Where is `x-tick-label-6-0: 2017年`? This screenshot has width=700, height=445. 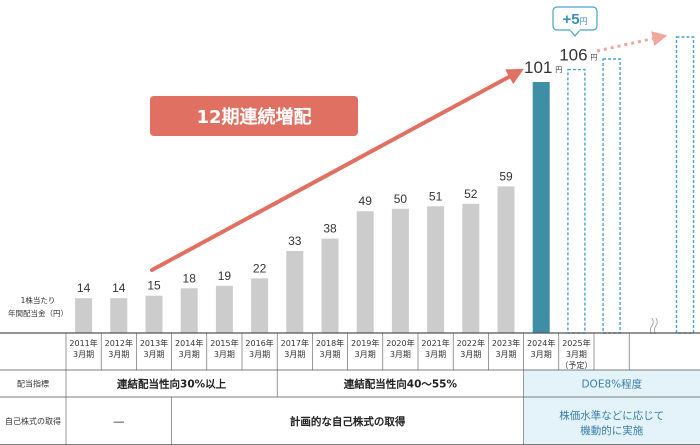 x-tick-label-6-0: 2017年 is located at coordinates (295, 343).